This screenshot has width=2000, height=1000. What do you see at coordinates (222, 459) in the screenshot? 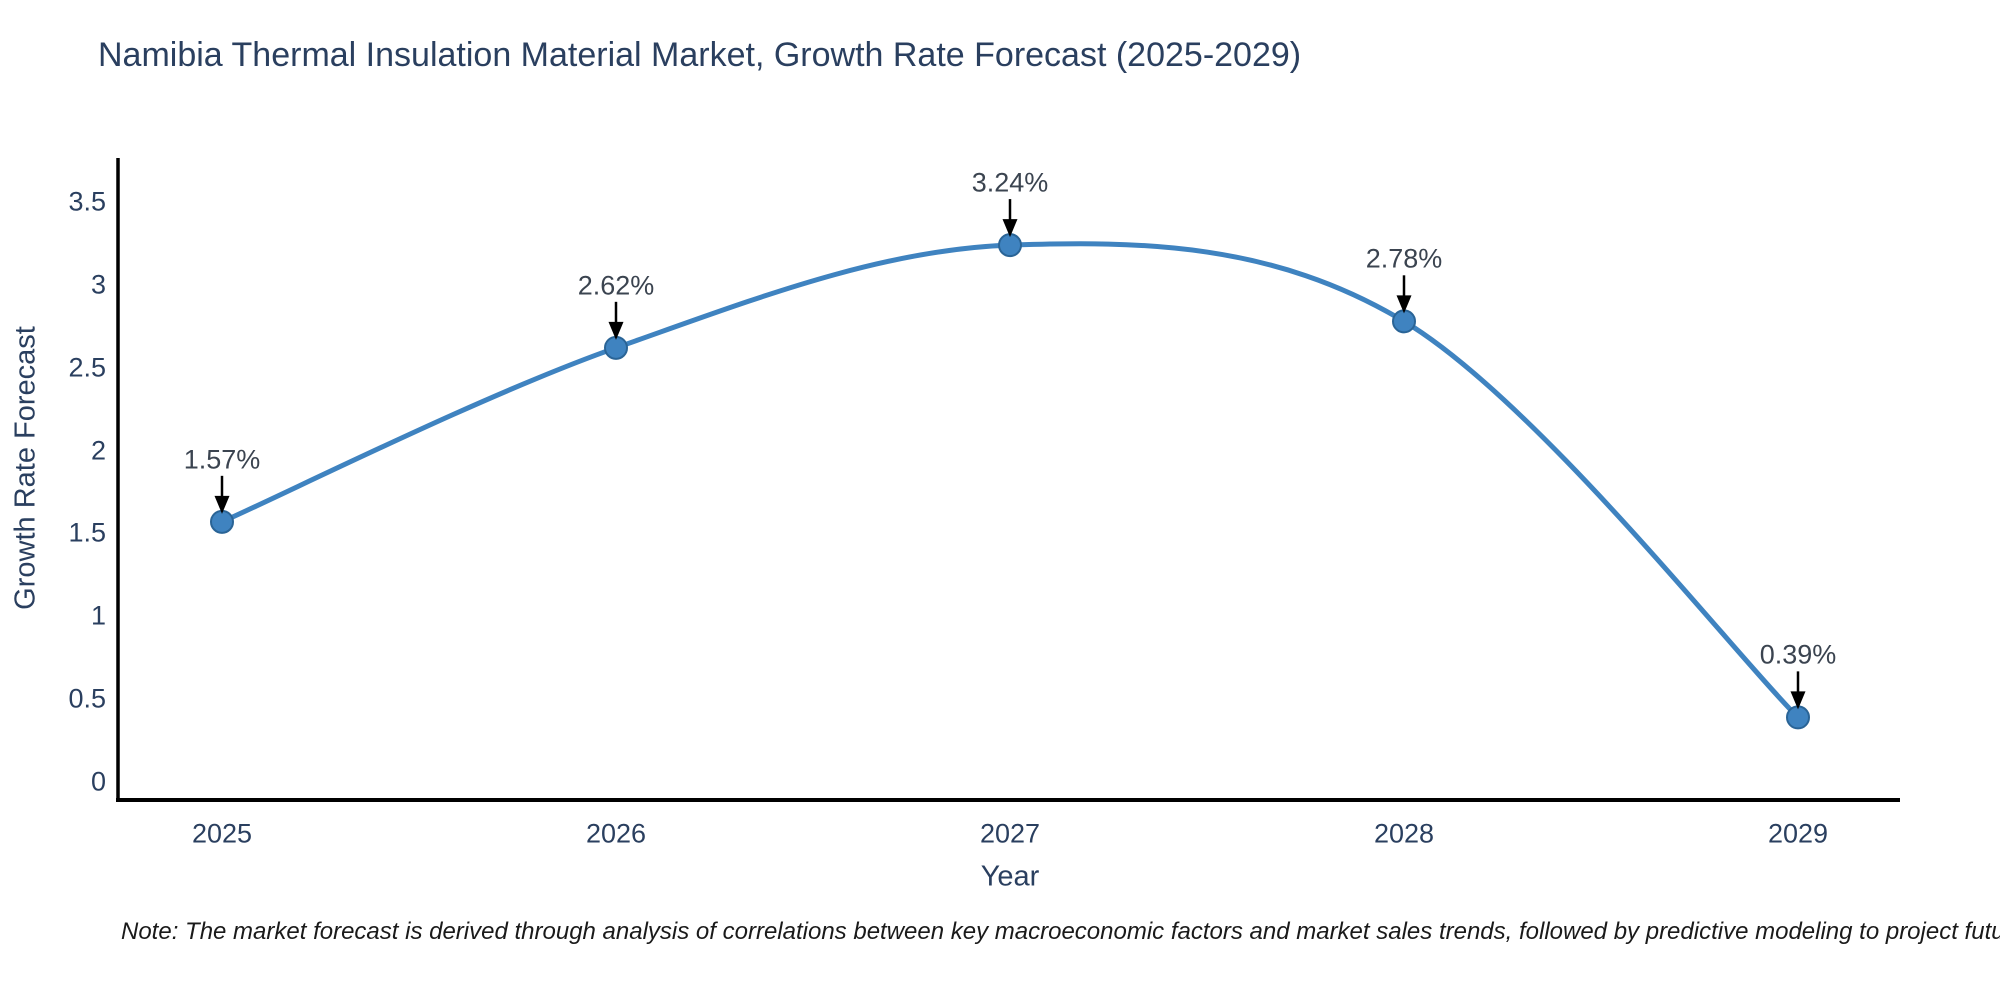
I see `annotation-label: 1.57%` at bounding box center [222, 459].